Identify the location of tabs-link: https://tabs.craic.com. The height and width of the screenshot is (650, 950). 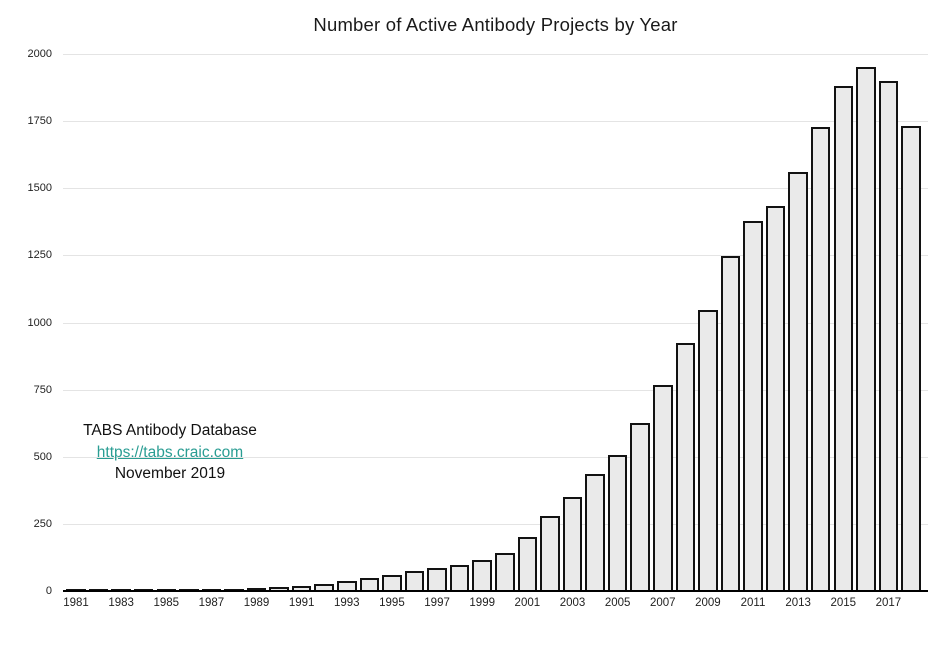
(170, 452).